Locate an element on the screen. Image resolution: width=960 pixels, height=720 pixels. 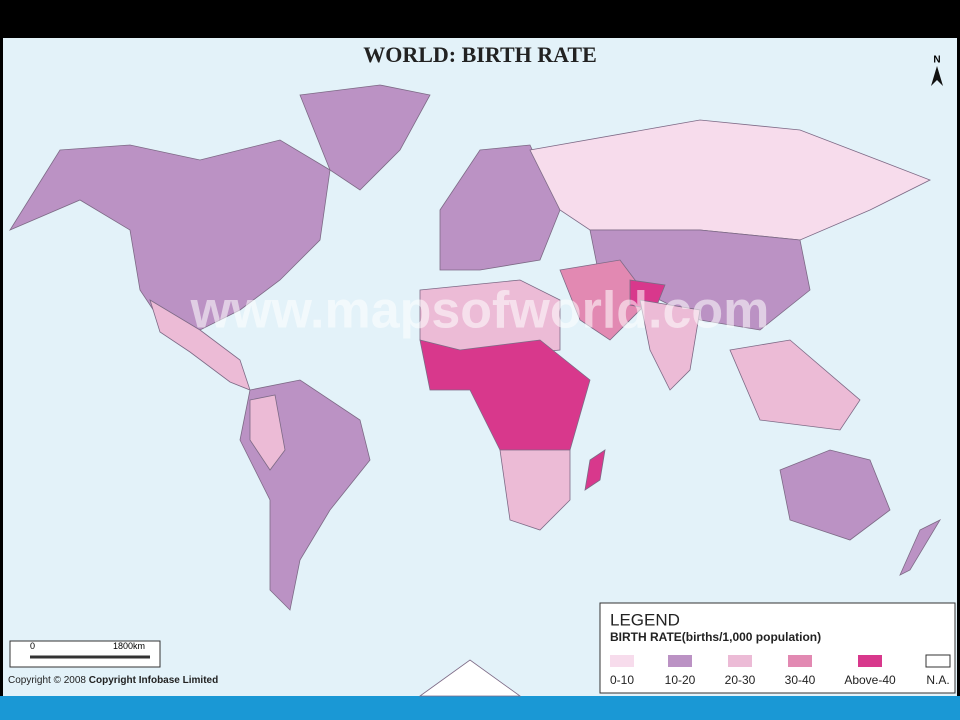
legend-heading: LEGEND is located at coordinates (645, 619).